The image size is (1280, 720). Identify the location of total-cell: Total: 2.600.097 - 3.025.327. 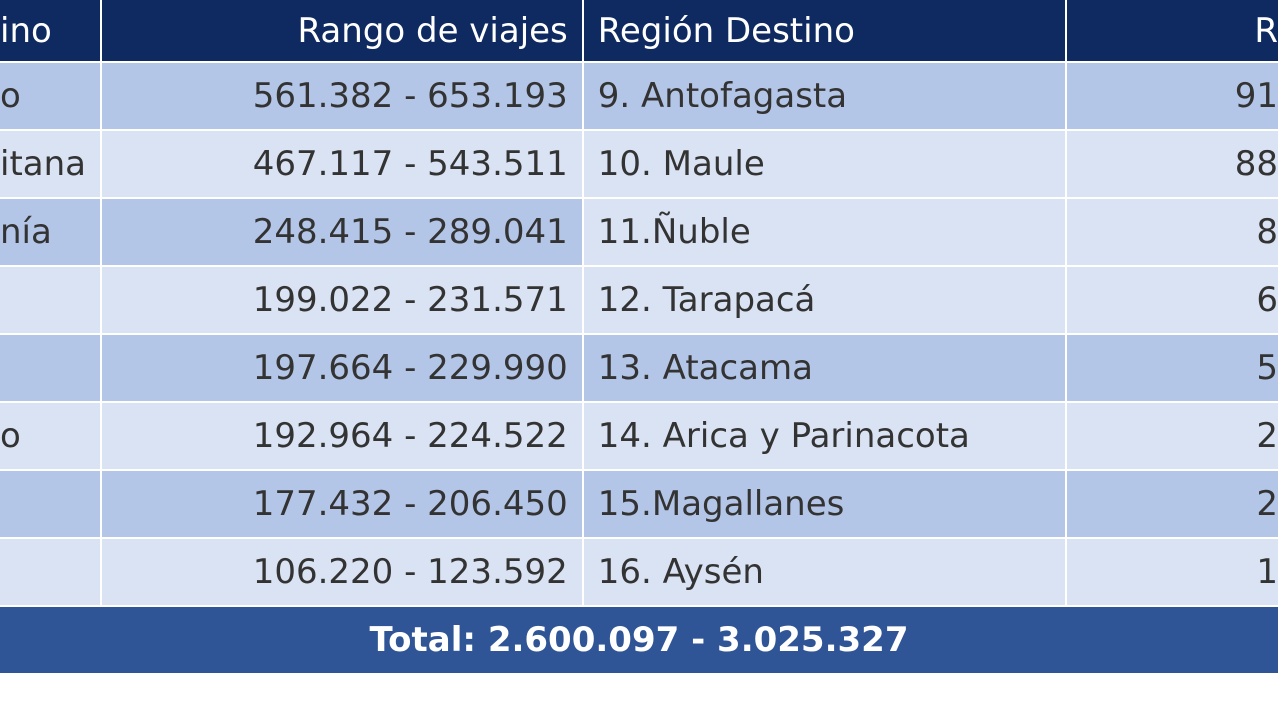
(640, 640).